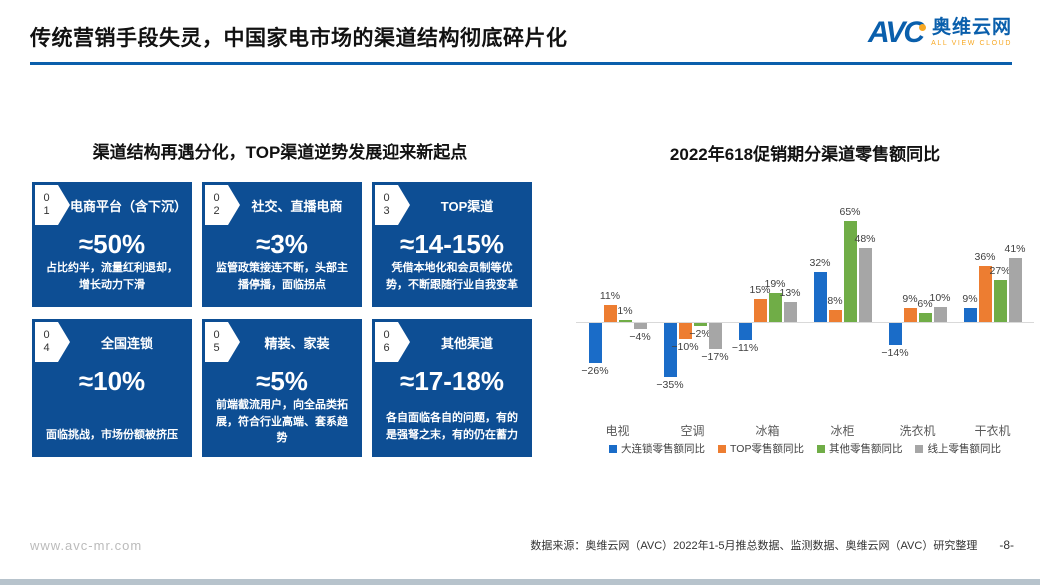  What do you see at coordinates (715, 357) in the screenshot?
I see `bar-value-label: −17%` at bounding box center [715, 357].